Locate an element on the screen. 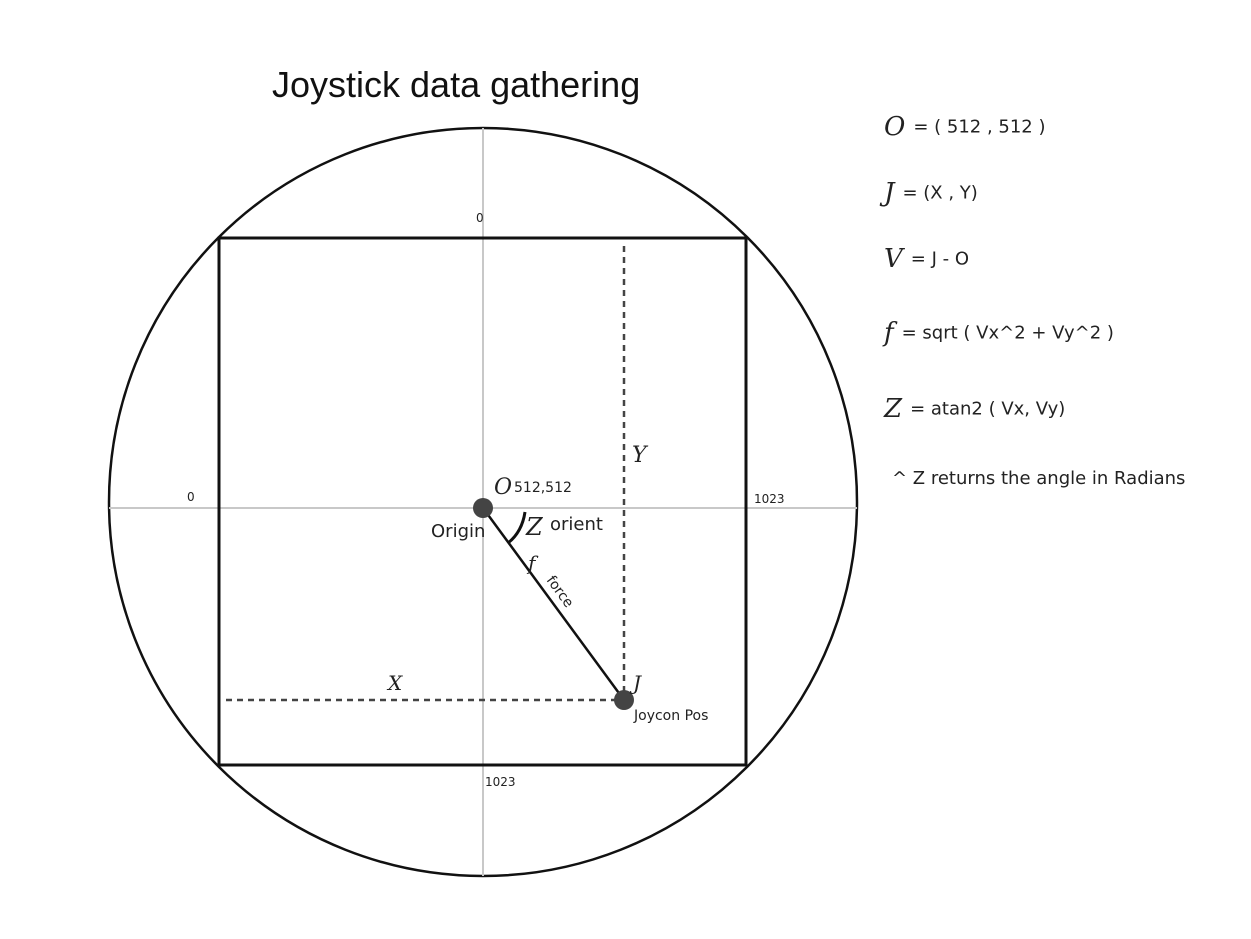 This screenshot has width=1251, height=939. angle-label: orient is located at coordinates (576, 524).